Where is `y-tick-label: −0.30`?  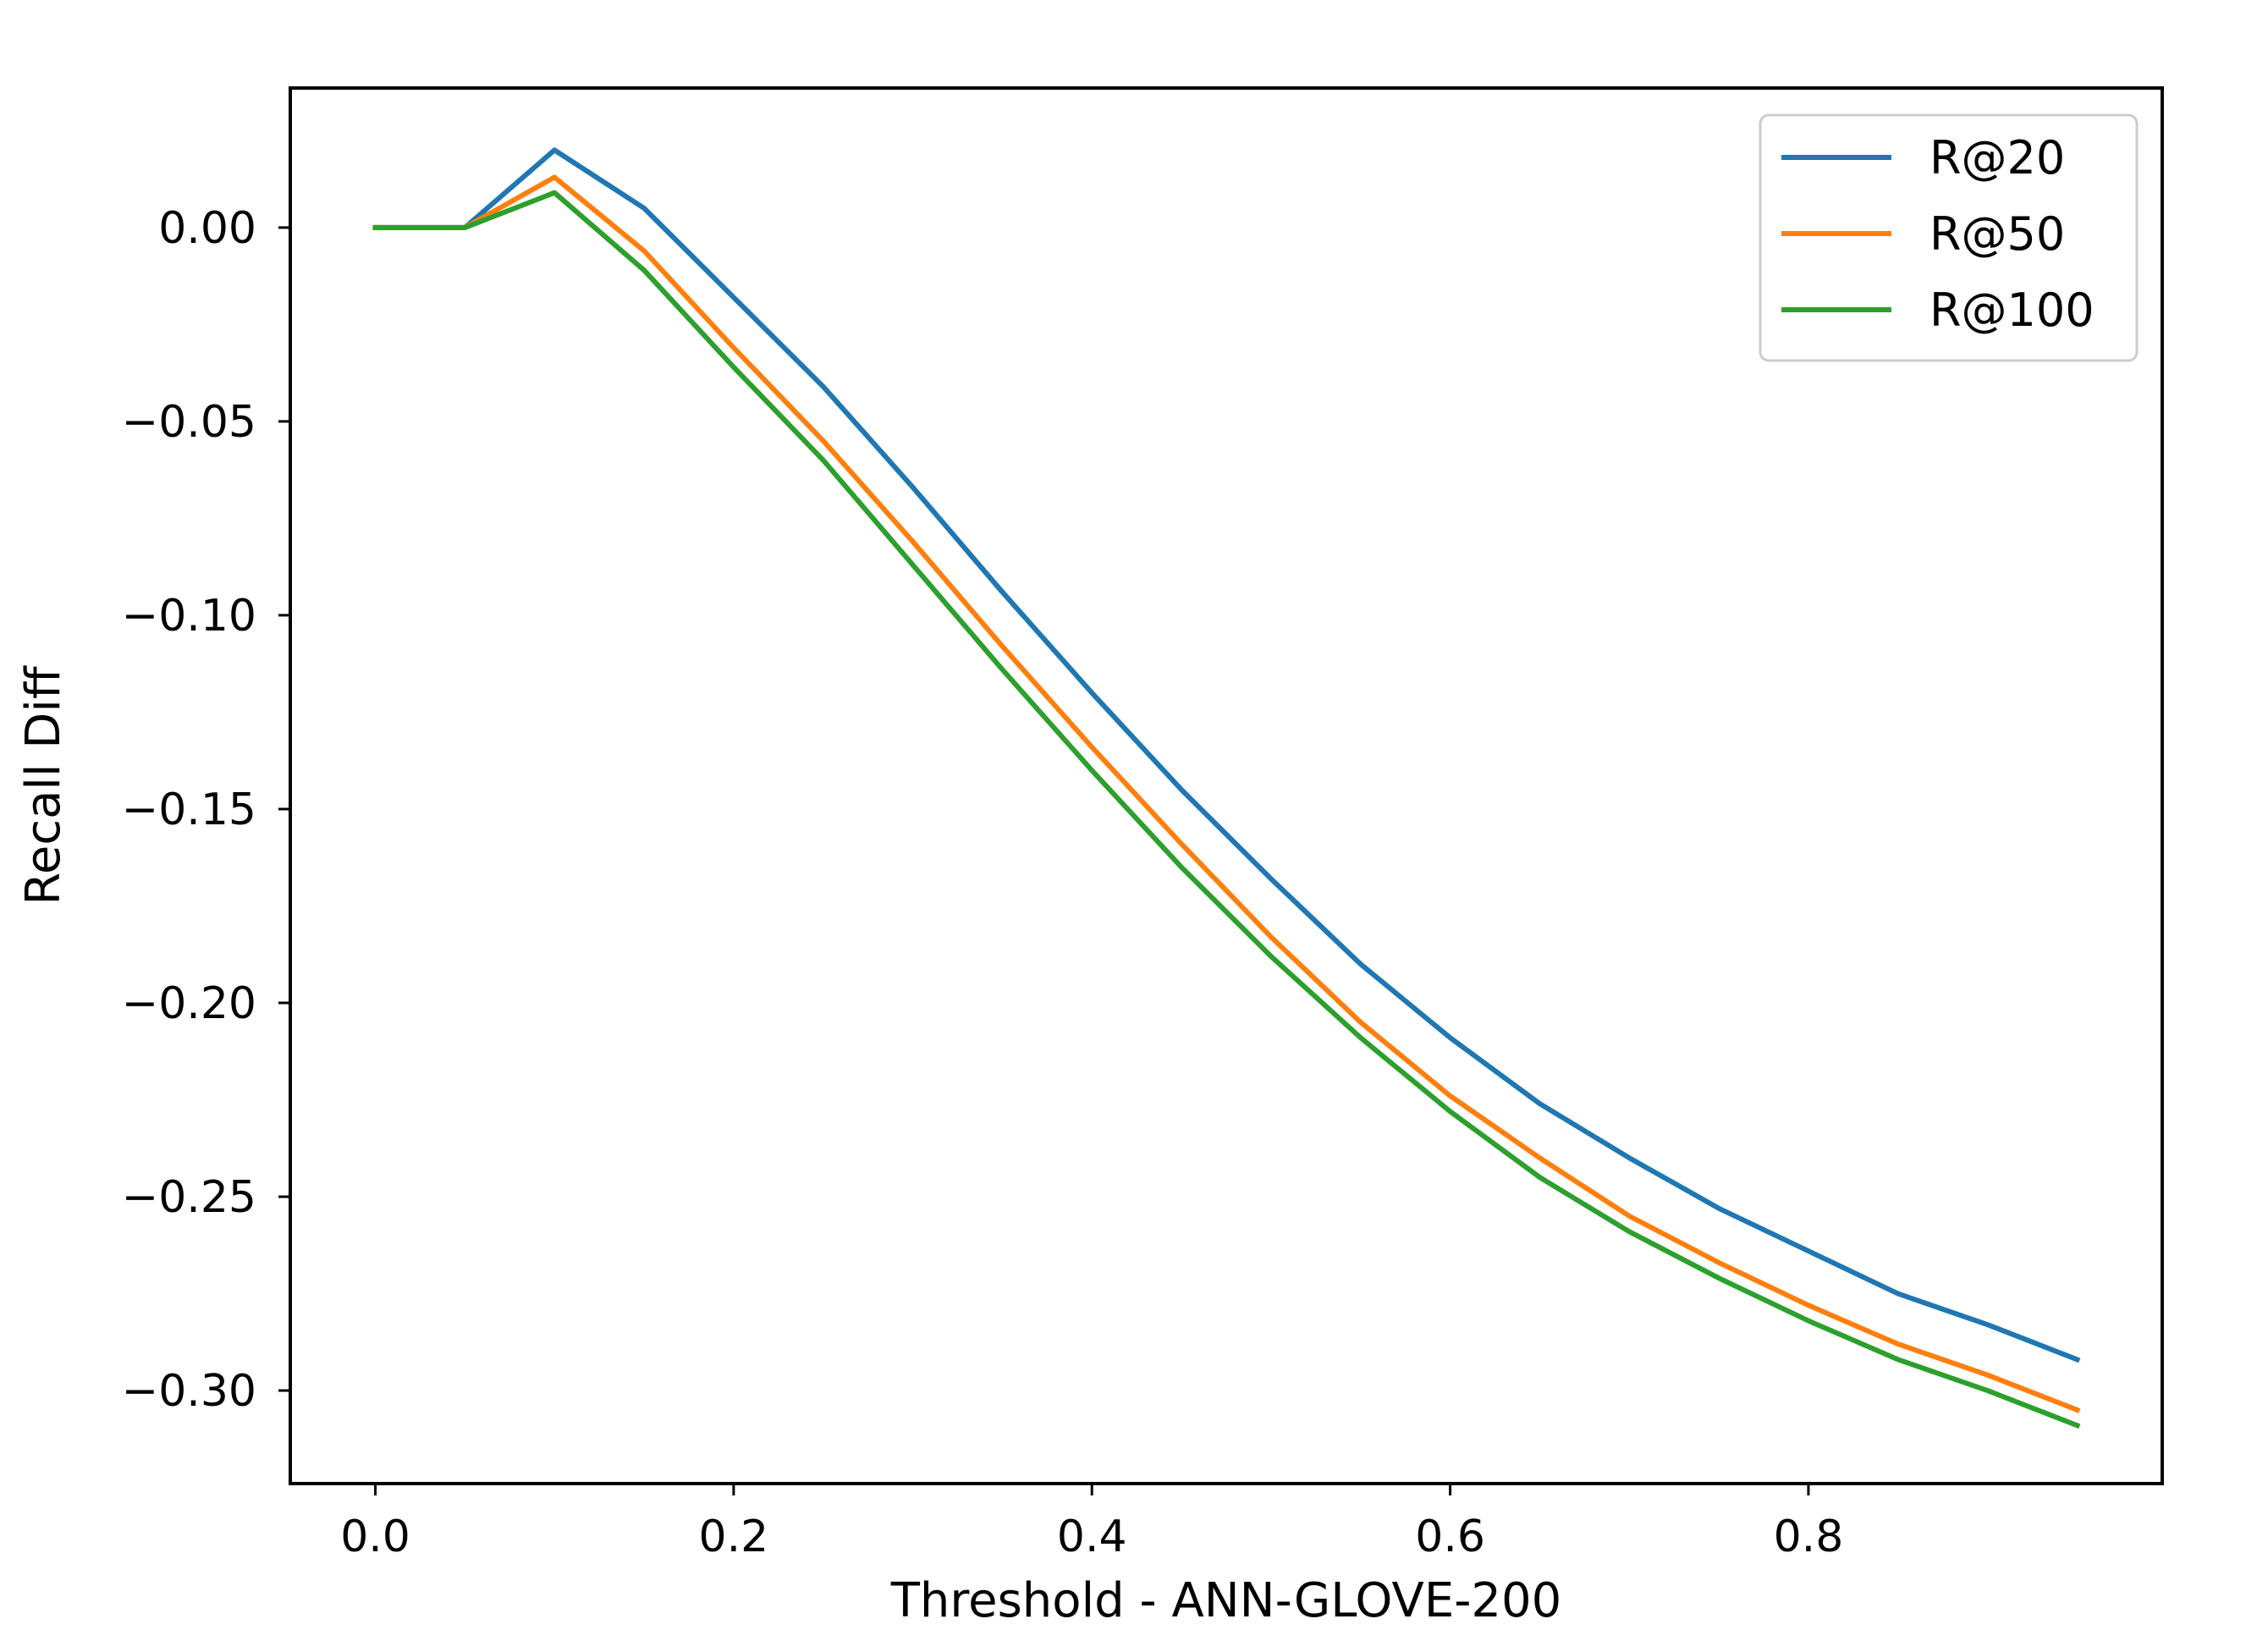
y-tick-label: −0.30 is located at coordinates (189, 1392).